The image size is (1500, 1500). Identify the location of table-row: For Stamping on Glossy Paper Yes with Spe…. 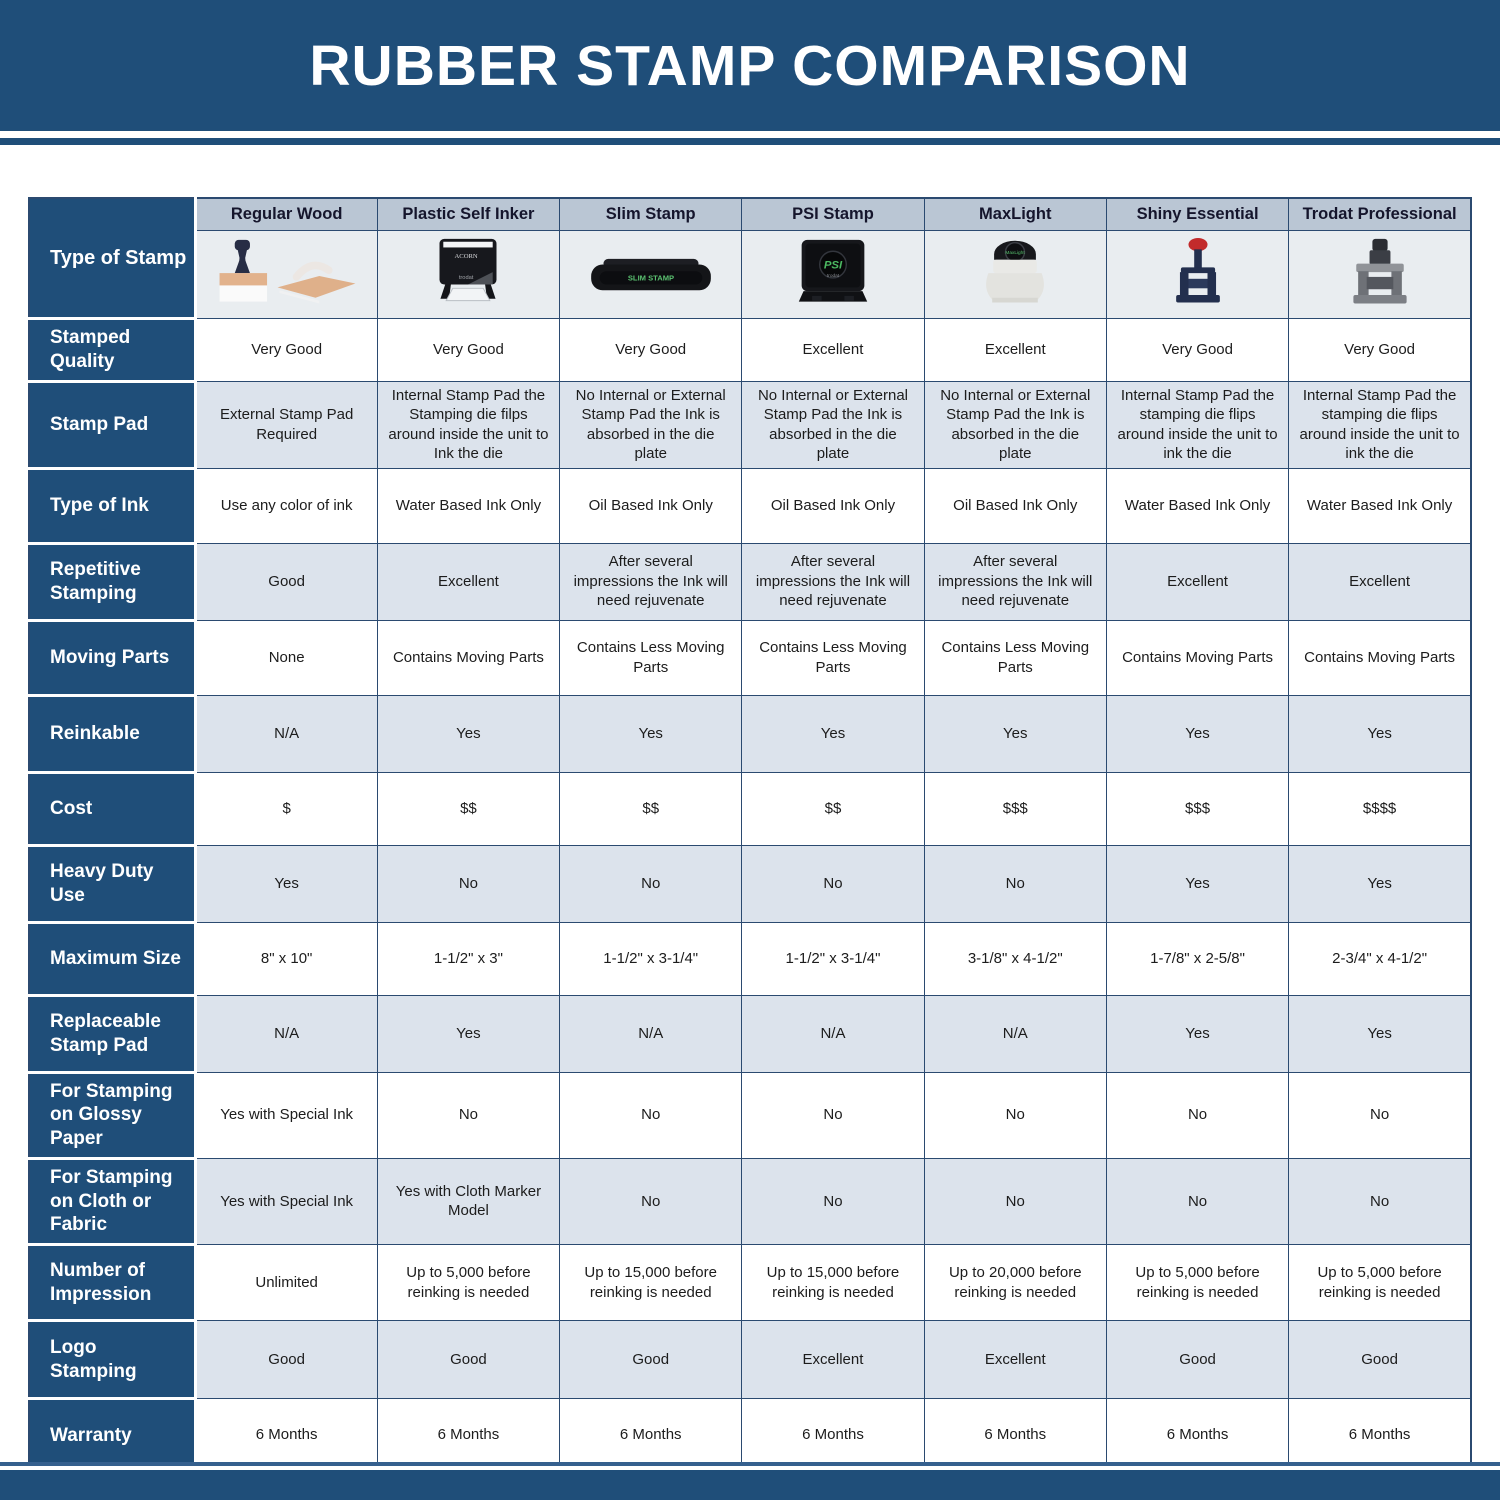
(750, 1114).